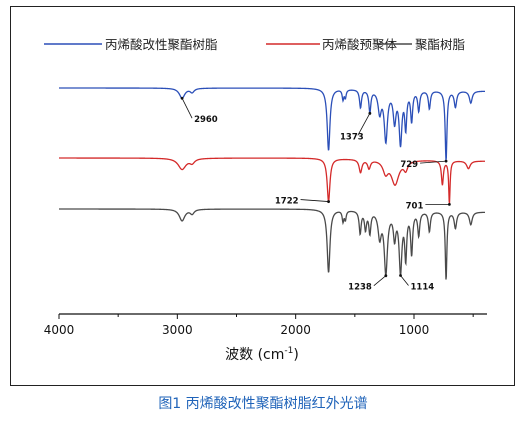  What do you see at coordinates (360, 288) in the screenshot?
I see `annotation-label: 1238` at bounding box center [360, 288].